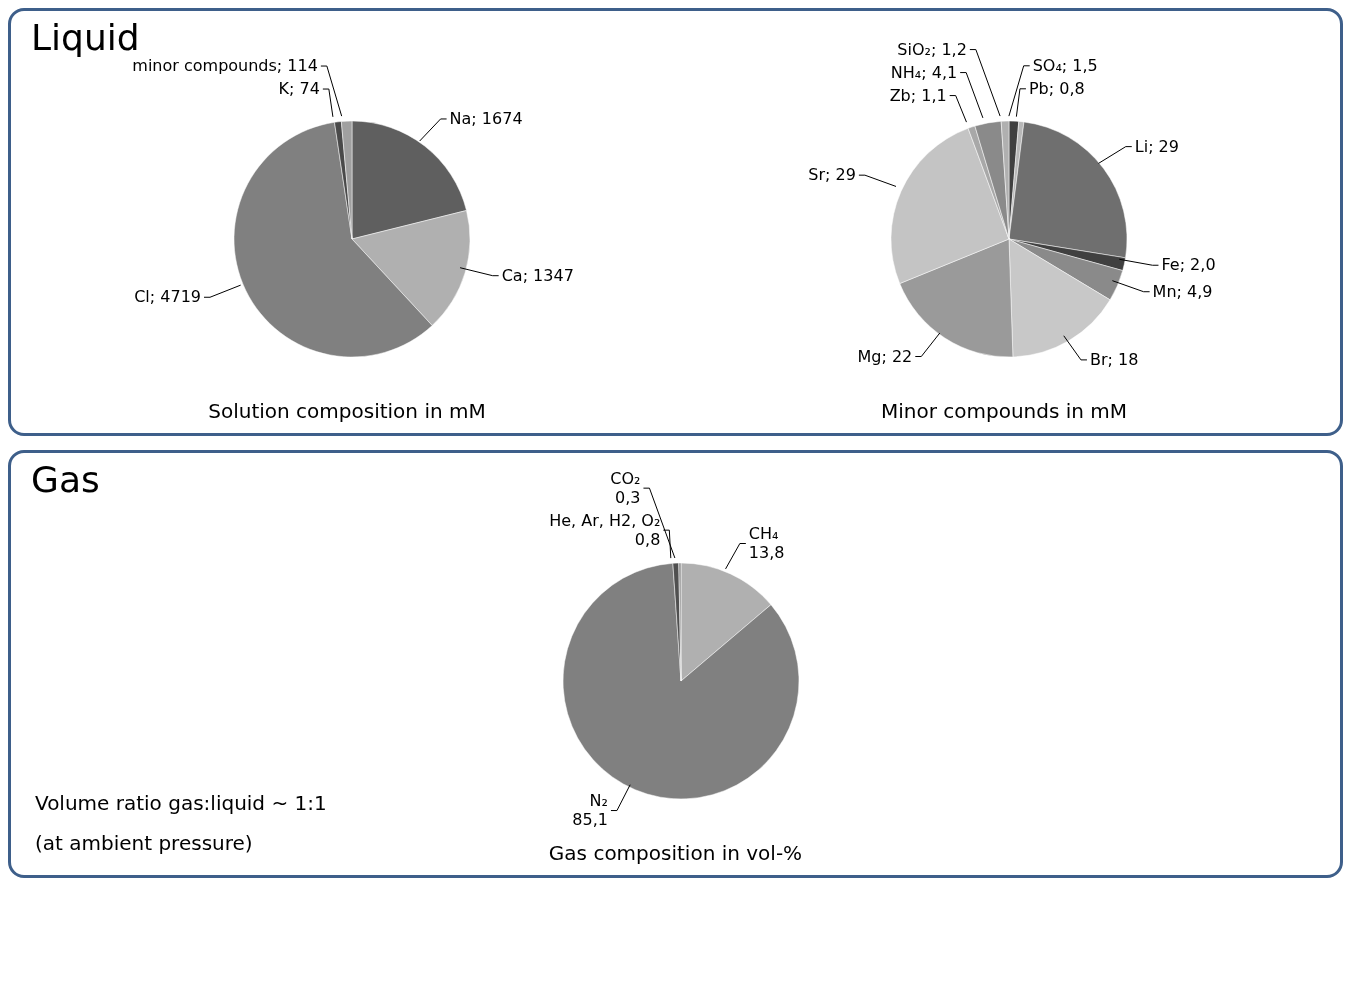  I want to click on slice-label: Pb; 0,8, so click(1056, 88).